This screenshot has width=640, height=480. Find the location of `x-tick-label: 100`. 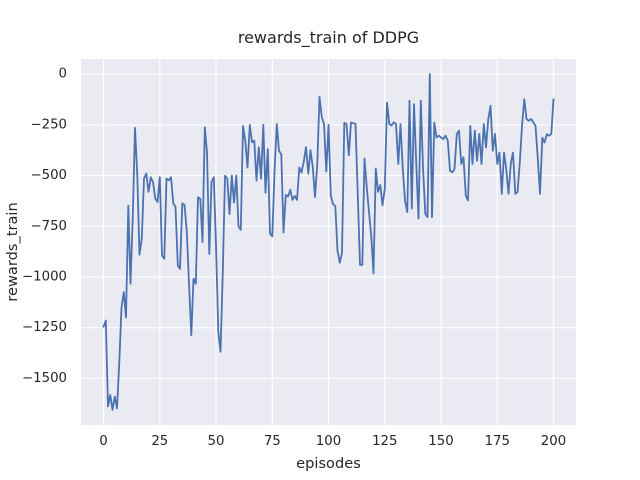

x-tick-label: 100 is located at coordinates (328, 441).